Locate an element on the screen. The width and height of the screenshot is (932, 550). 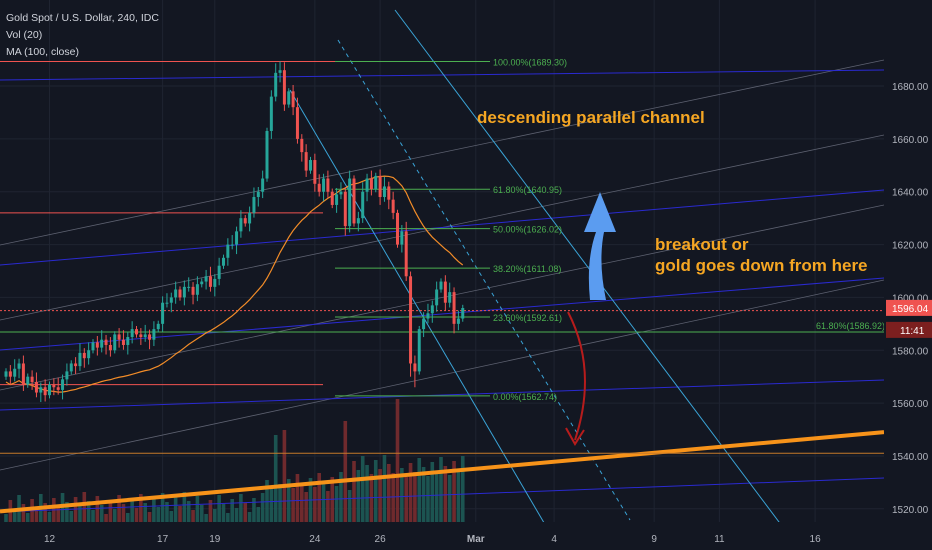
red-downtrend-arrow is located at coordinates (576, 376).